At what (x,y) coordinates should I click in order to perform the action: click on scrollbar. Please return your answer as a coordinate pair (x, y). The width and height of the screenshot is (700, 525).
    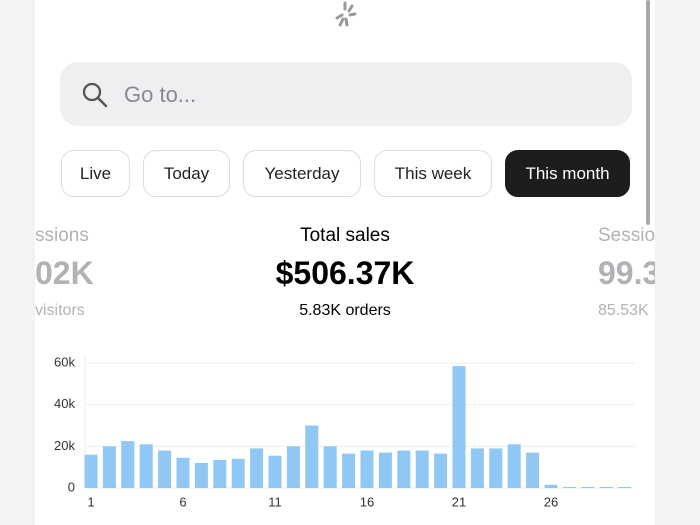
    Looking at the image, I should click on (648, 112).